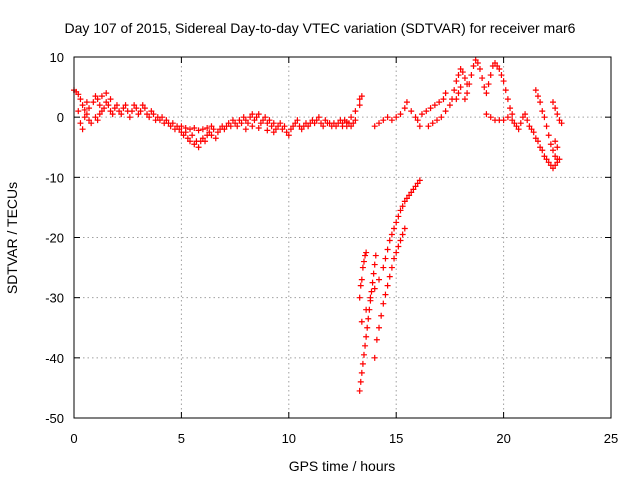 The image size is (640, 480). Describe the element at coordinates (73, 438) in the screenshot. I see `x-tick-label: 0` at that location.